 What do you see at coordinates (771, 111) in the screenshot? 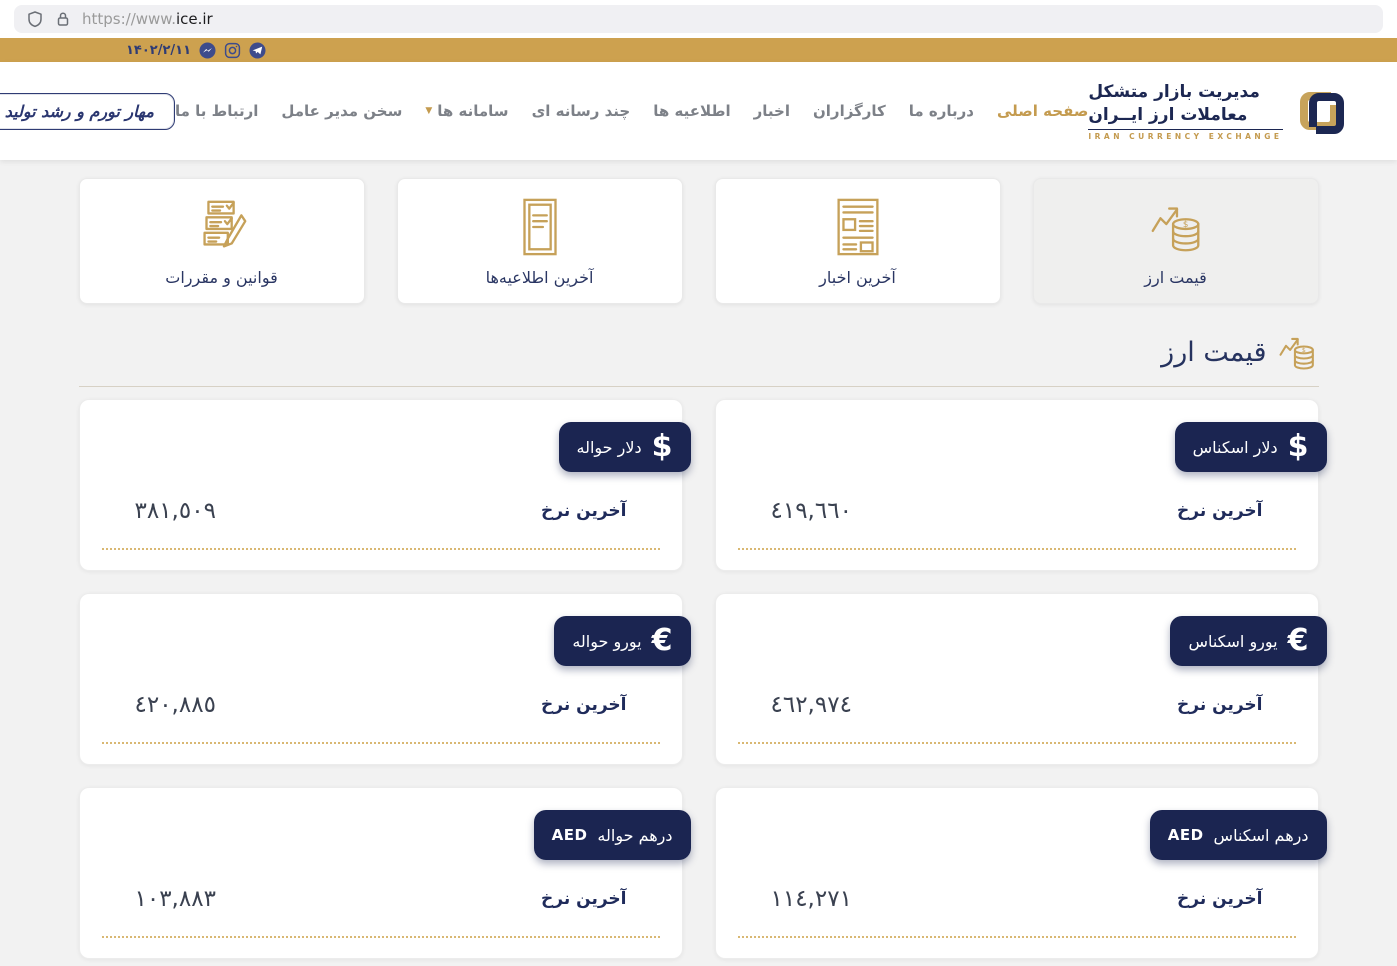
I see `nav-item-news: اخبار` at bounding box center [771, 111].